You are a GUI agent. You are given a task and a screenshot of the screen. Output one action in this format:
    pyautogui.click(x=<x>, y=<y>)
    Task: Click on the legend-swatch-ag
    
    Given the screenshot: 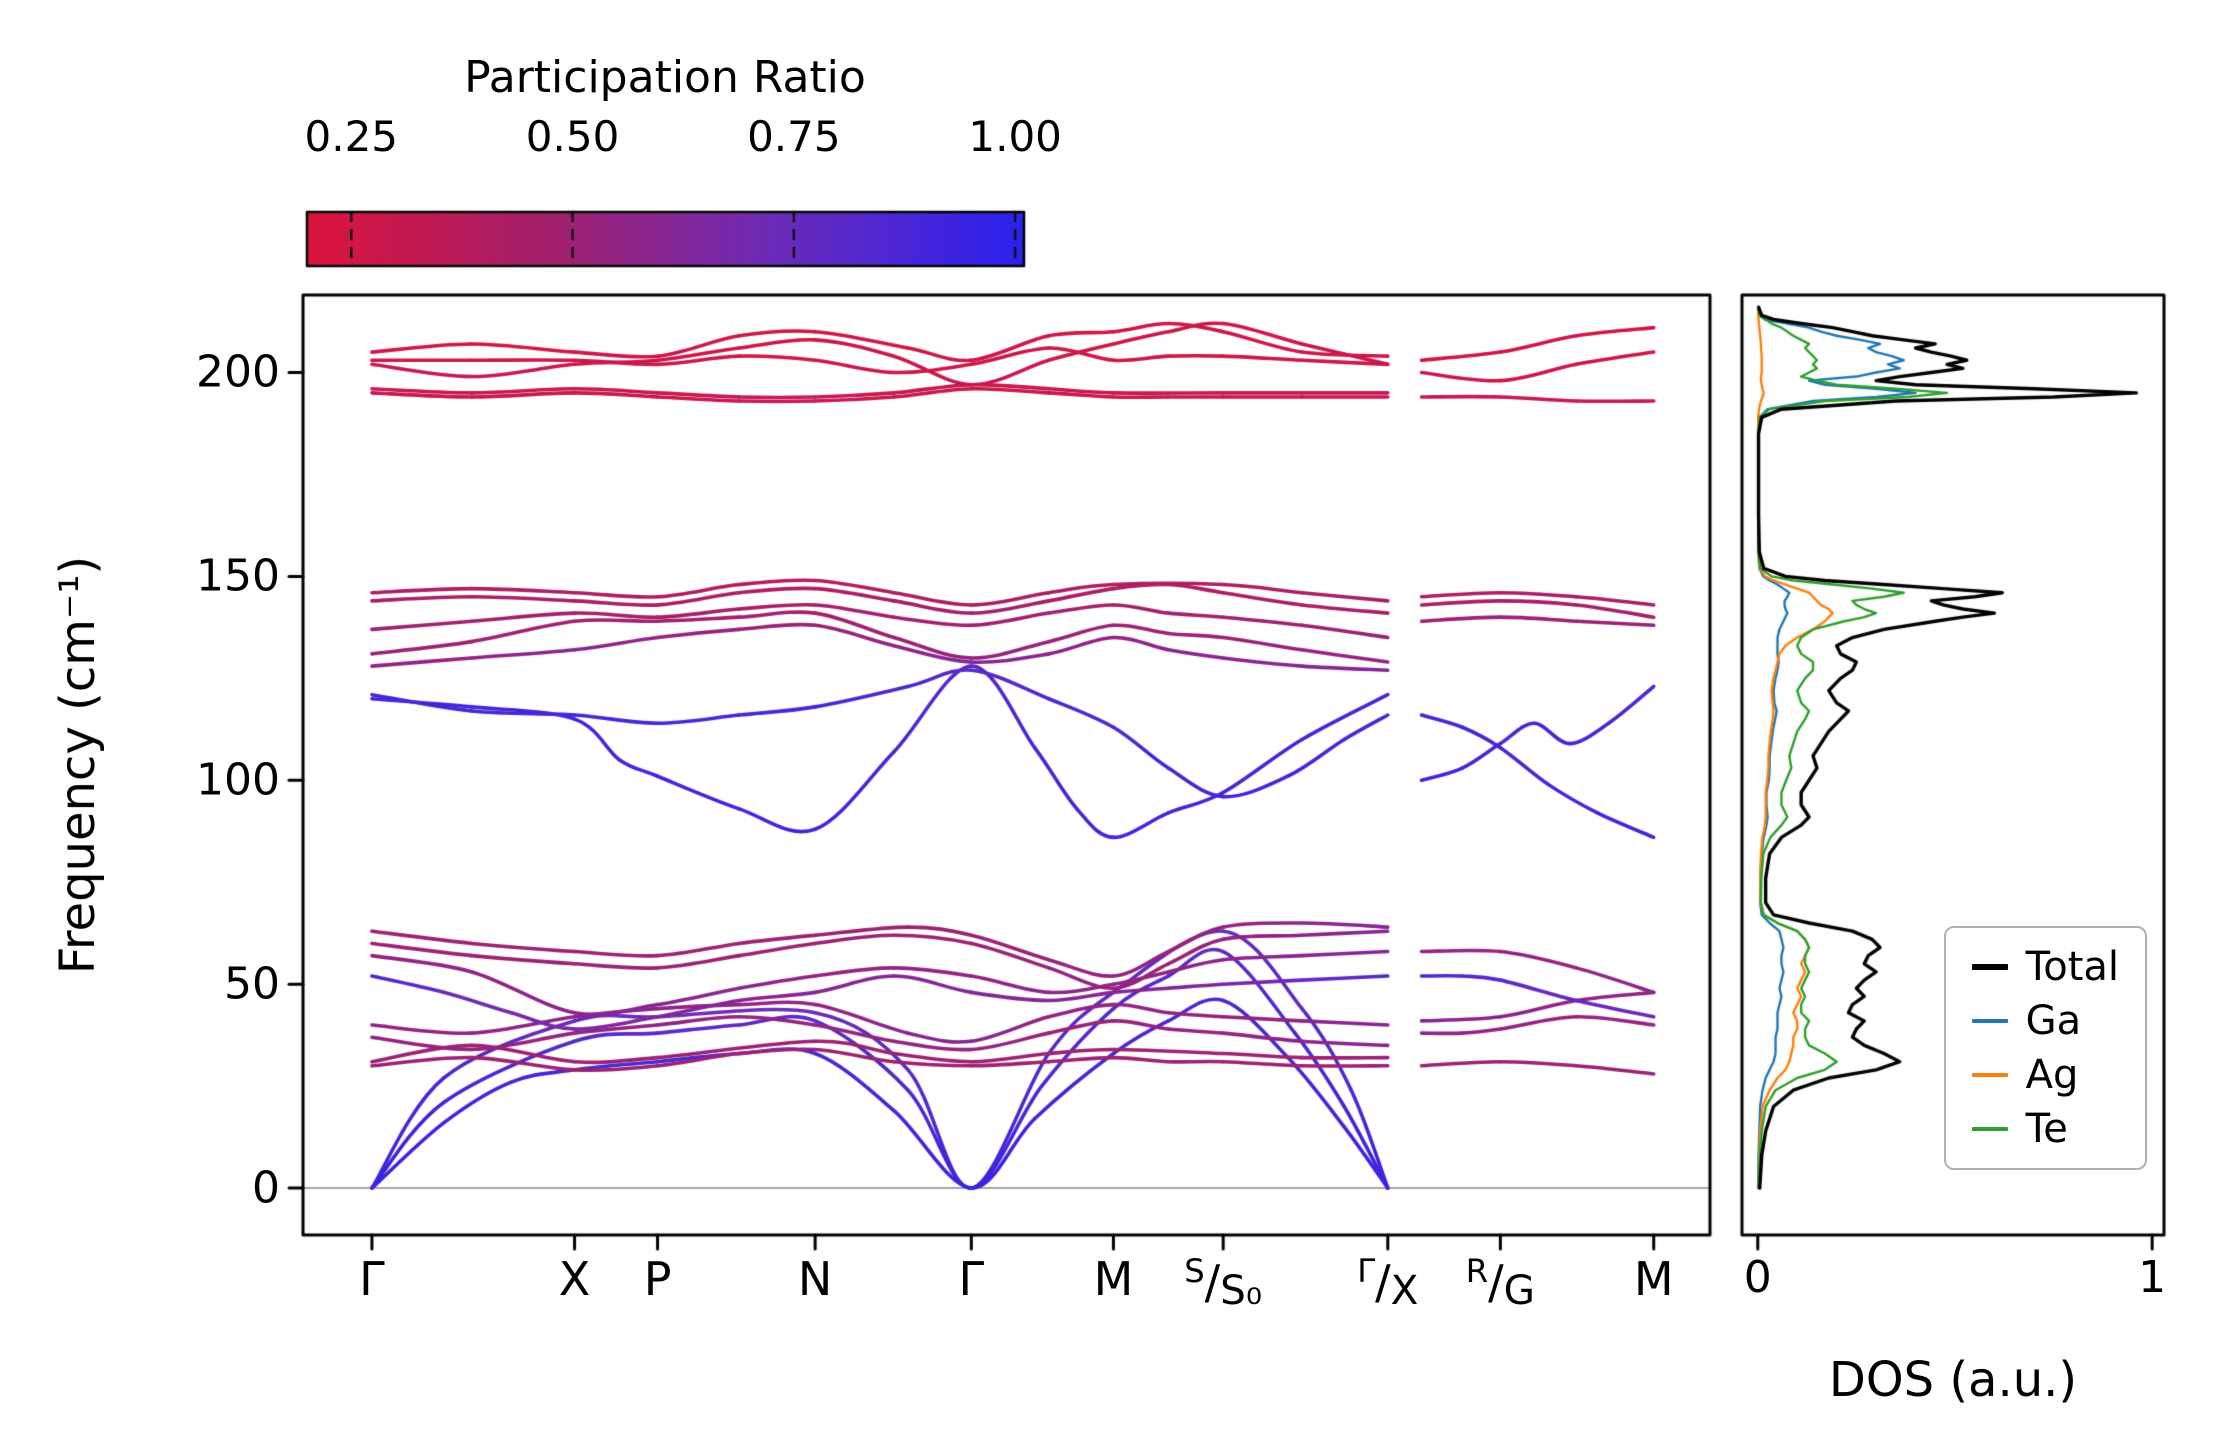 What is the action you would take?
    pyautogui.click(x=1989, y=1075)
    